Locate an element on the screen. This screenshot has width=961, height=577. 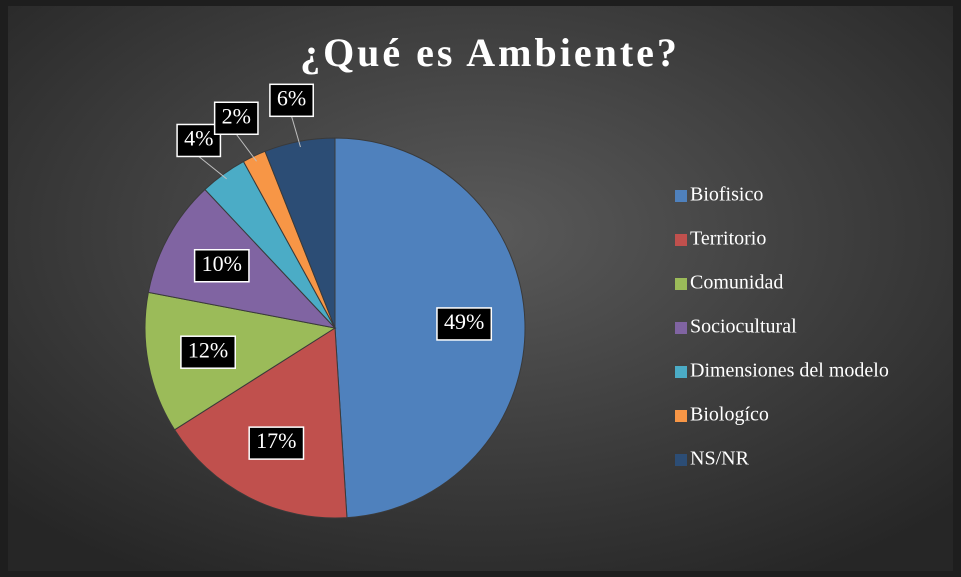
data-label: 12% is located at coordinates (208, 352).